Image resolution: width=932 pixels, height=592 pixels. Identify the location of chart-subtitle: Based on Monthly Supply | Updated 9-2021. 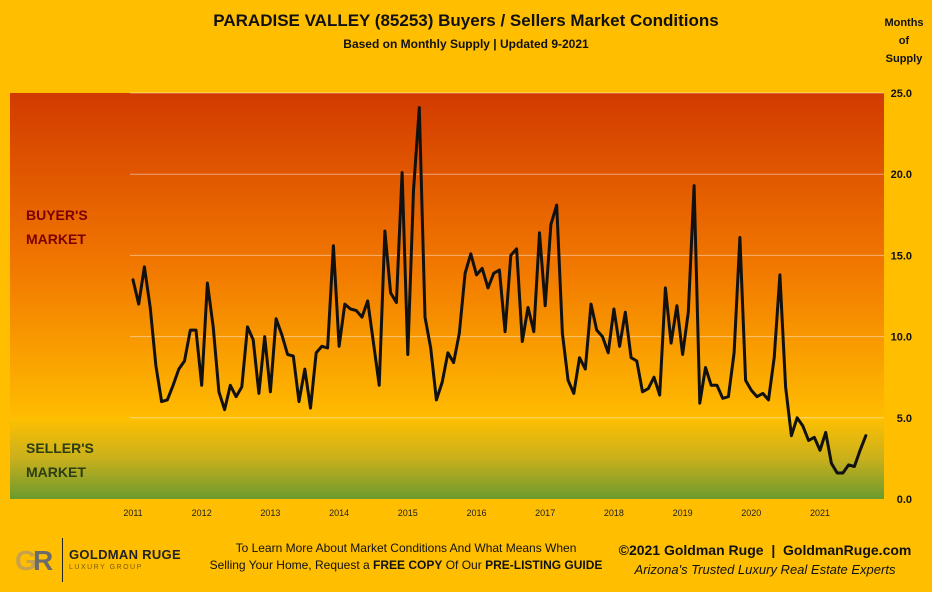
(466, 44).